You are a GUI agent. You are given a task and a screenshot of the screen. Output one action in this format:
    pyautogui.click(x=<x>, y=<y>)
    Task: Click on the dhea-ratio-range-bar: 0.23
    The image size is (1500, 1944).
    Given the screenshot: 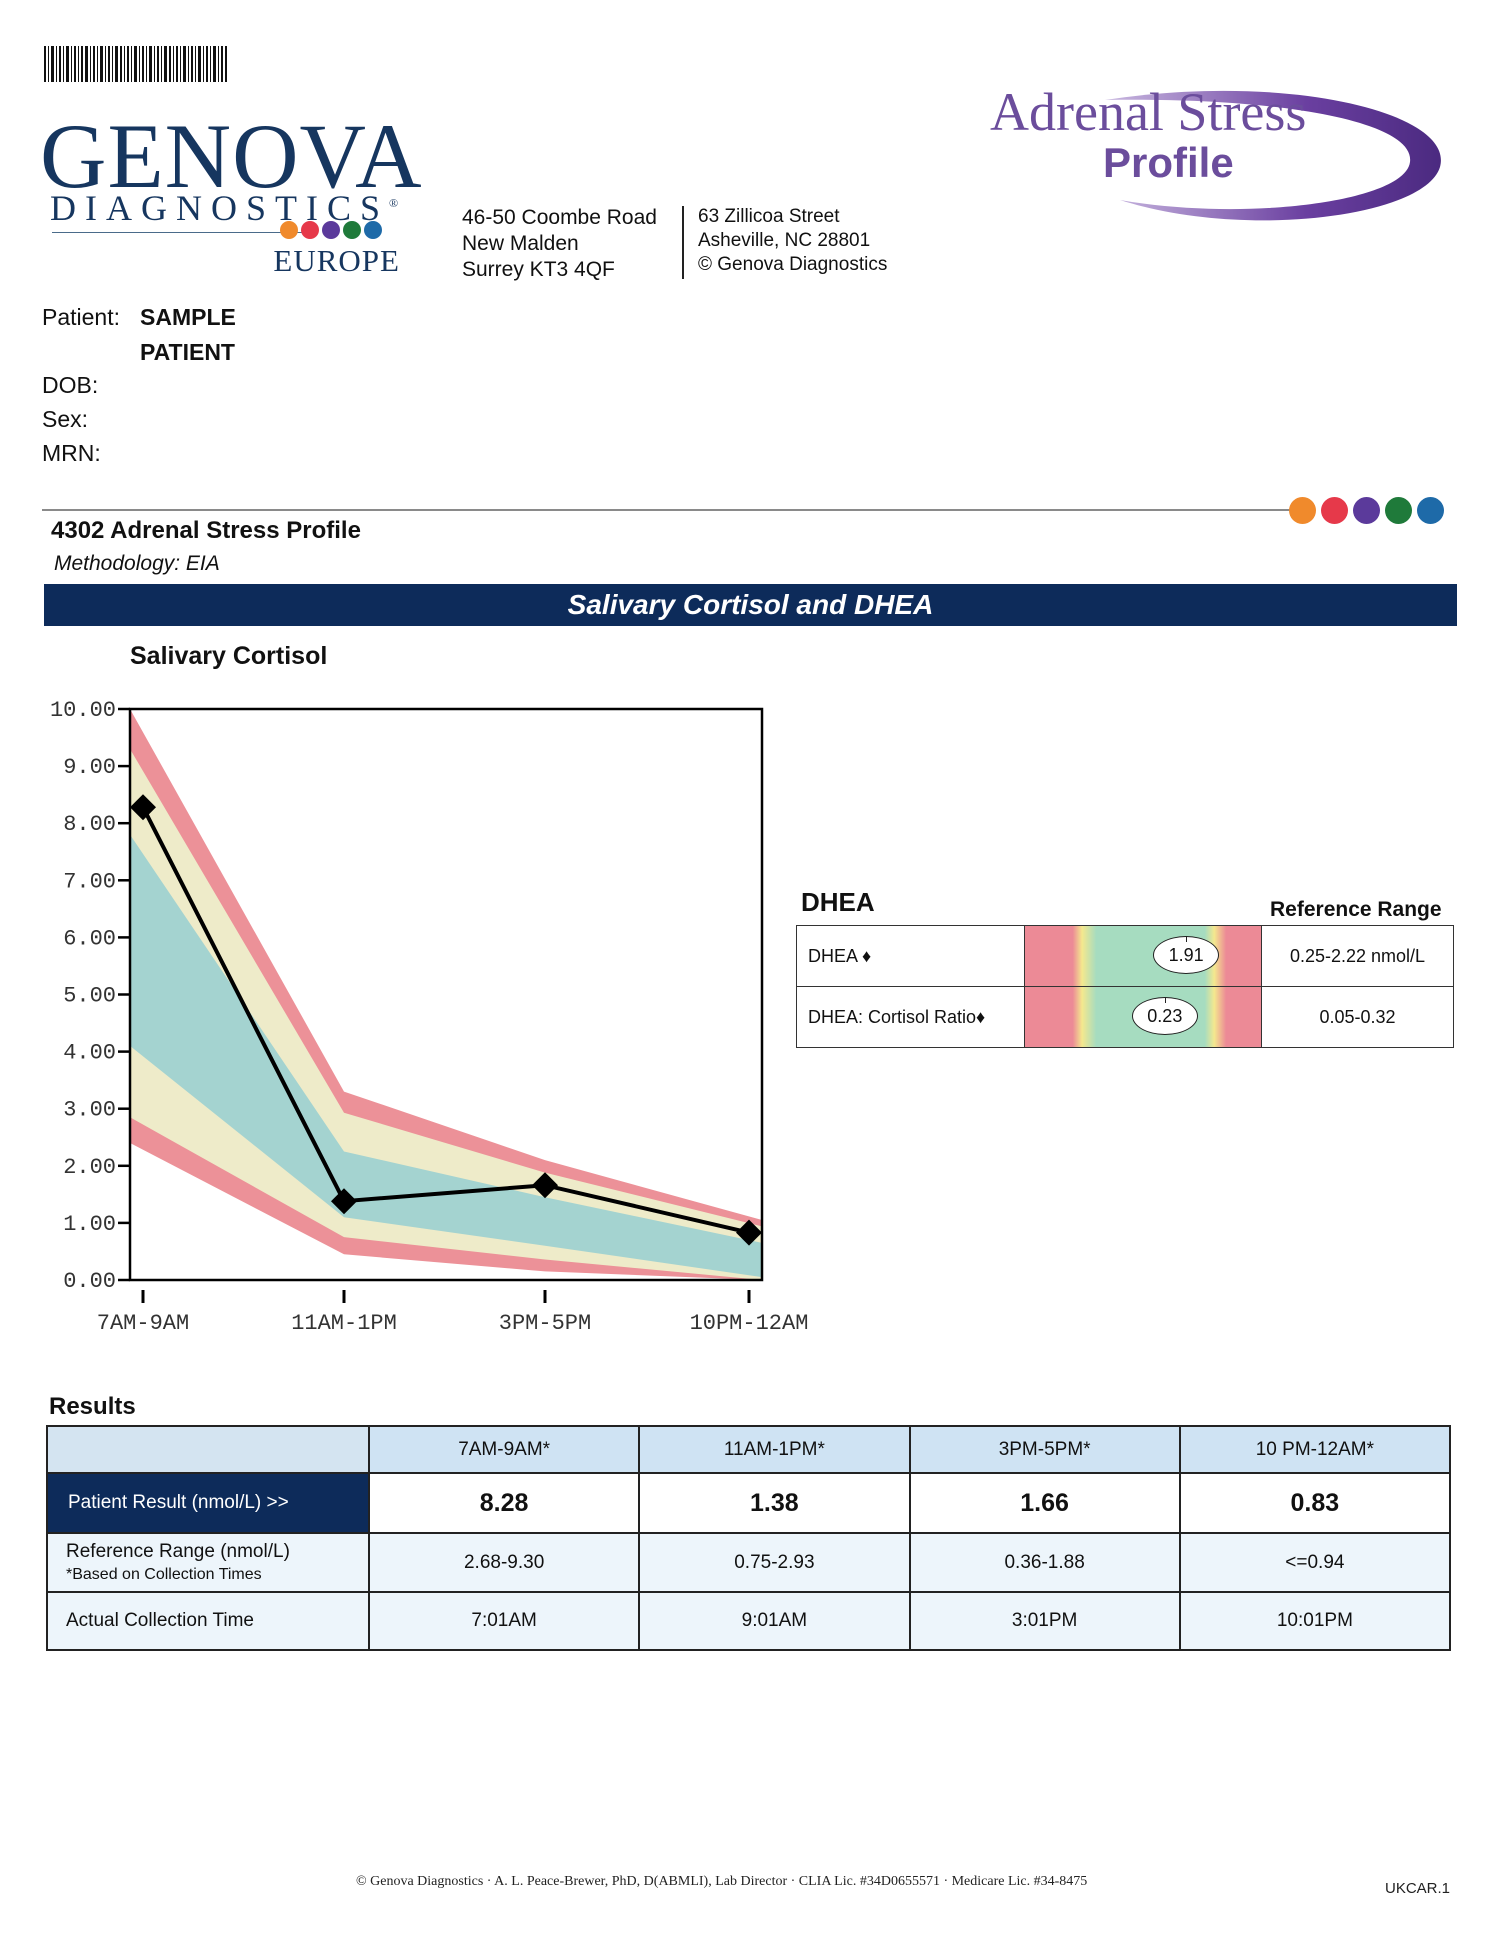 What is the action you would take?
    pyautogui.click(x=1143, y=1017)
    